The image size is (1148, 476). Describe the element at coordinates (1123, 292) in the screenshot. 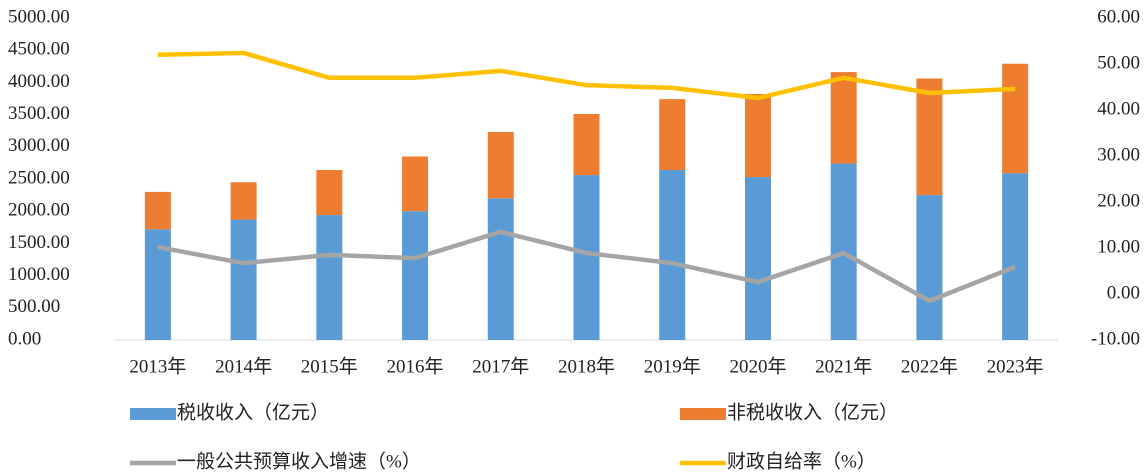

I see `y2-tick-label: 0.00` at that location.